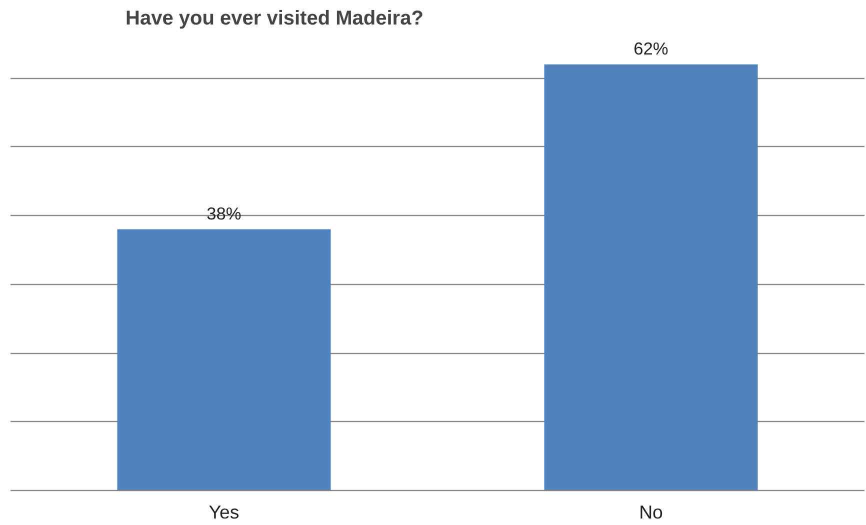 The height and width of the screenshot is (525, 866). I want to click on chart-title: Have you ever visited Madeira?, so click(275, 19).